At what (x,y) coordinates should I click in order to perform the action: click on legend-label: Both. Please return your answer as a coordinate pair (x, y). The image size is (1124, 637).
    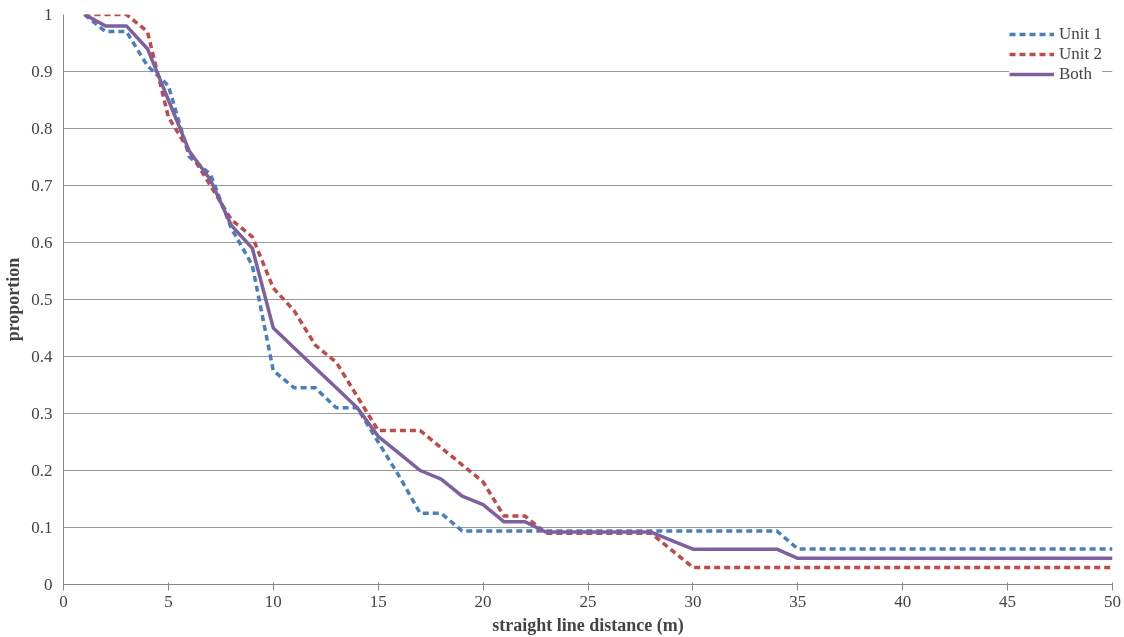
    Looking at the image, I should click on (1076, 74).